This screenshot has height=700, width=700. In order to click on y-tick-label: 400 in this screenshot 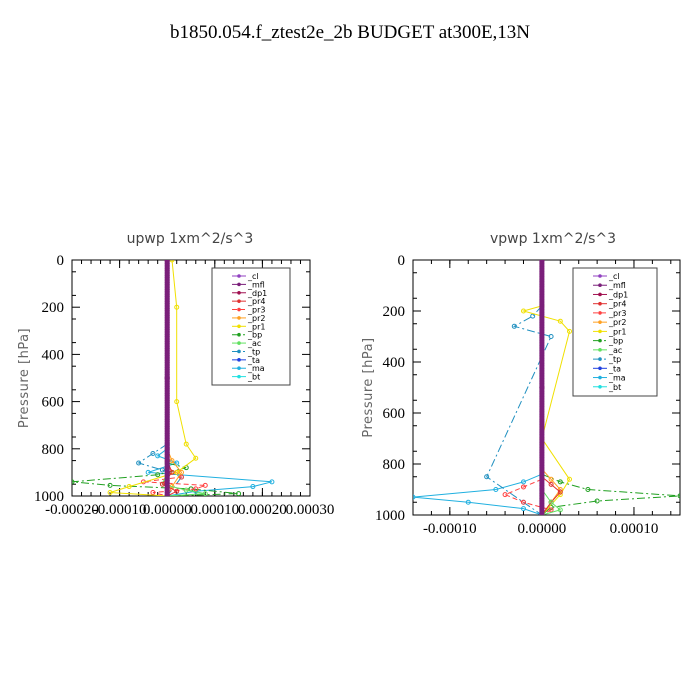, I will do `click(394, 363)`.